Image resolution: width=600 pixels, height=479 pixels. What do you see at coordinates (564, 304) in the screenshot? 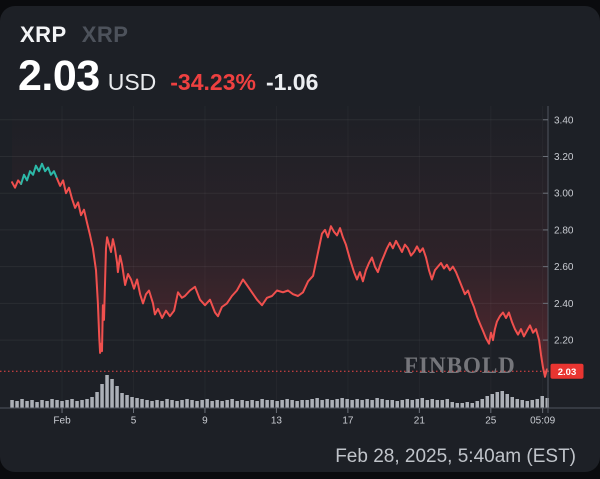
I see `y-axis-label: 2.40` at bounding box center [564, 304].